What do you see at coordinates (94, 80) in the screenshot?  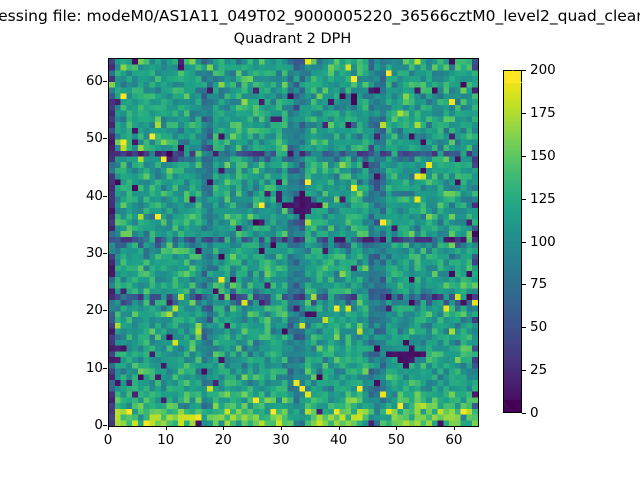 I see `y-tick-label: 60` at bounding box center [94, 80].